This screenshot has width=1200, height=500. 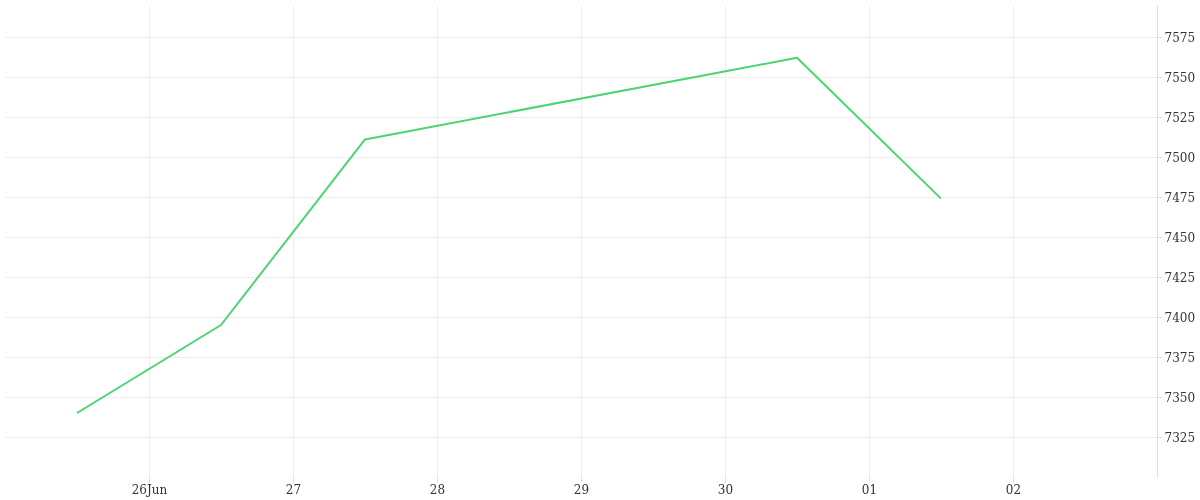 What do you see at coordinates (293, 489) in the screenshot?
I see `x-tick-label: 27` at bounding box center [293, 489].